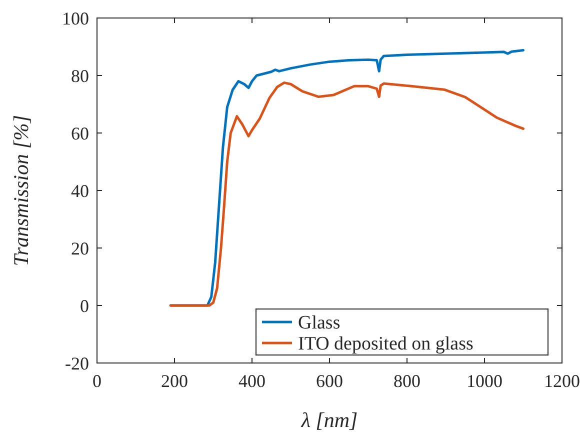  I want to click on legend-label: ITO deposited on glass, so click(386, 344).